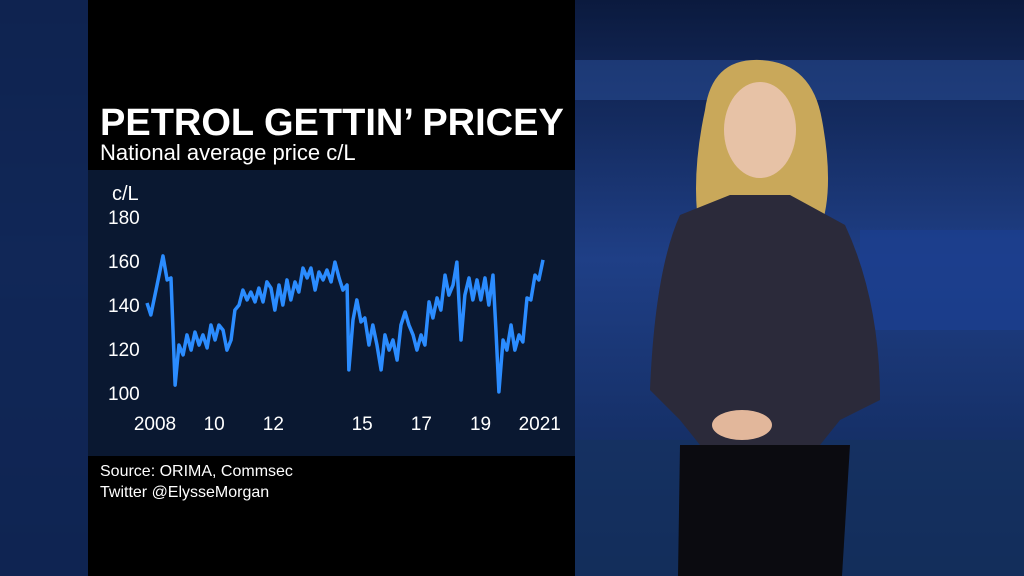  I want to click on y-axis-label: c/L, so click(125, 194).